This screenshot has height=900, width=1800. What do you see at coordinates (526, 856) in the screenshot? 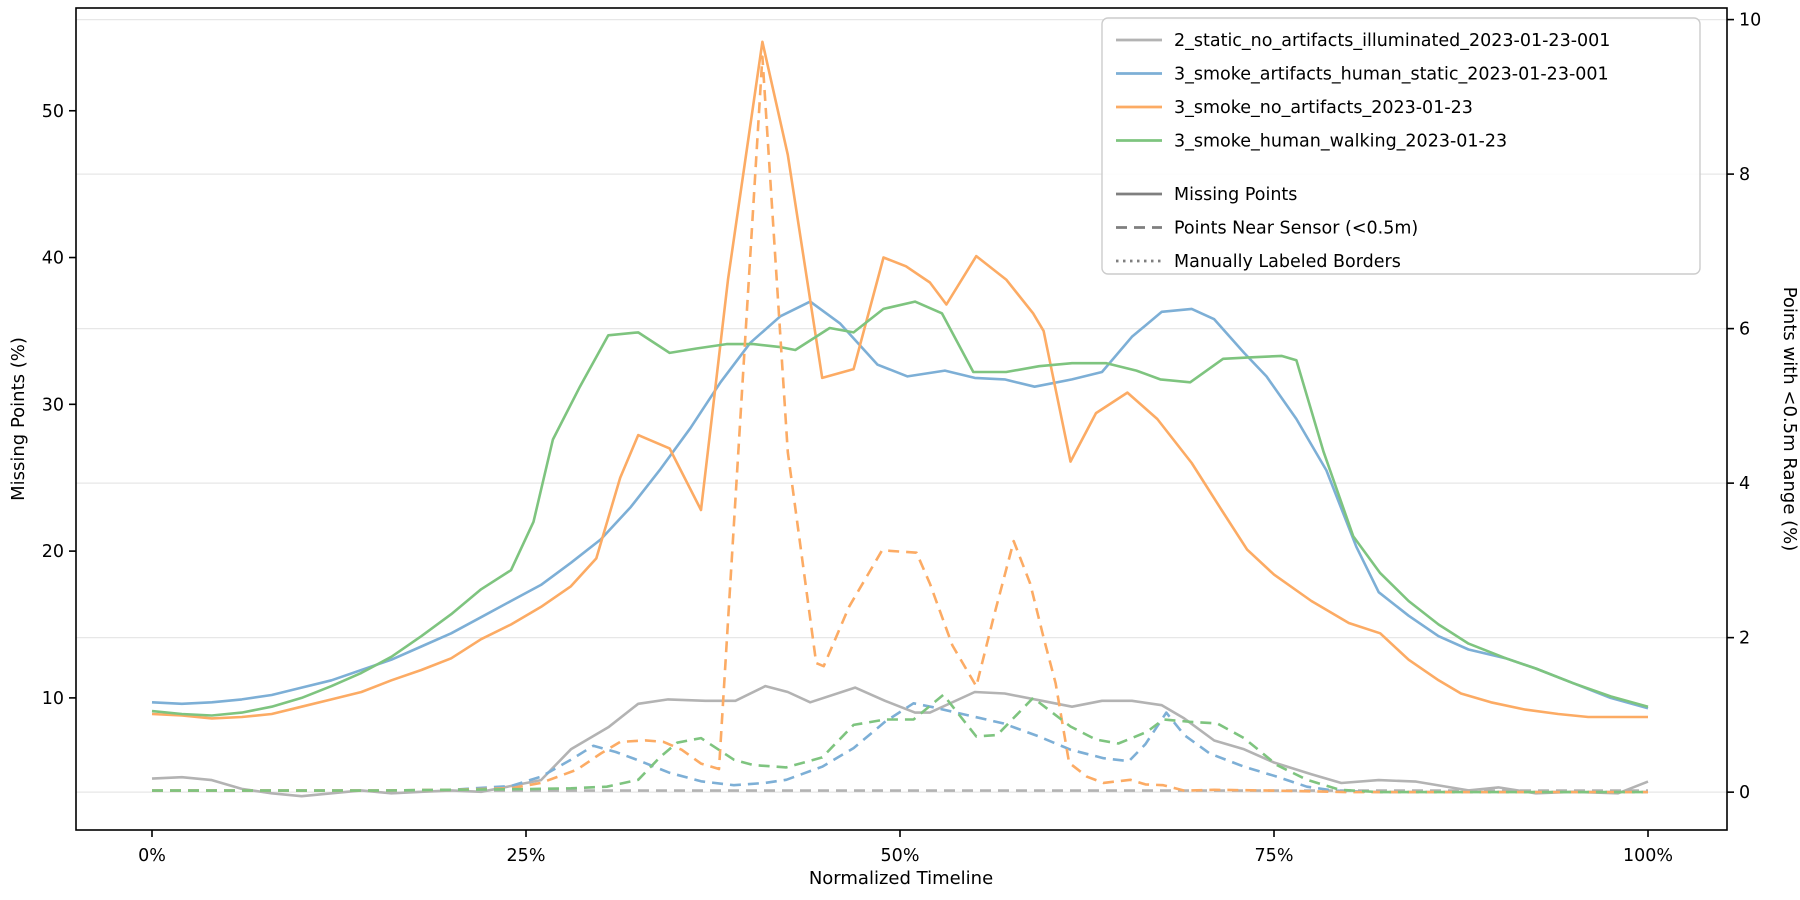
I see `x-tick-label: 25%` at bounding box center [526, 856].